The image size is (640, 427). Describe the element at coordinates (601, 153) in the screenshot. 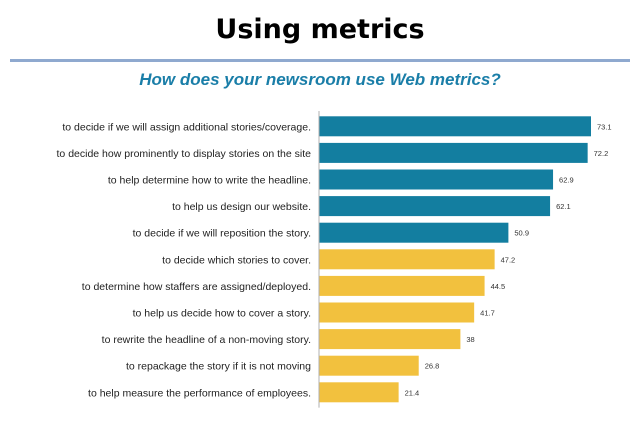

I see `value-label: 72.2` at that location.